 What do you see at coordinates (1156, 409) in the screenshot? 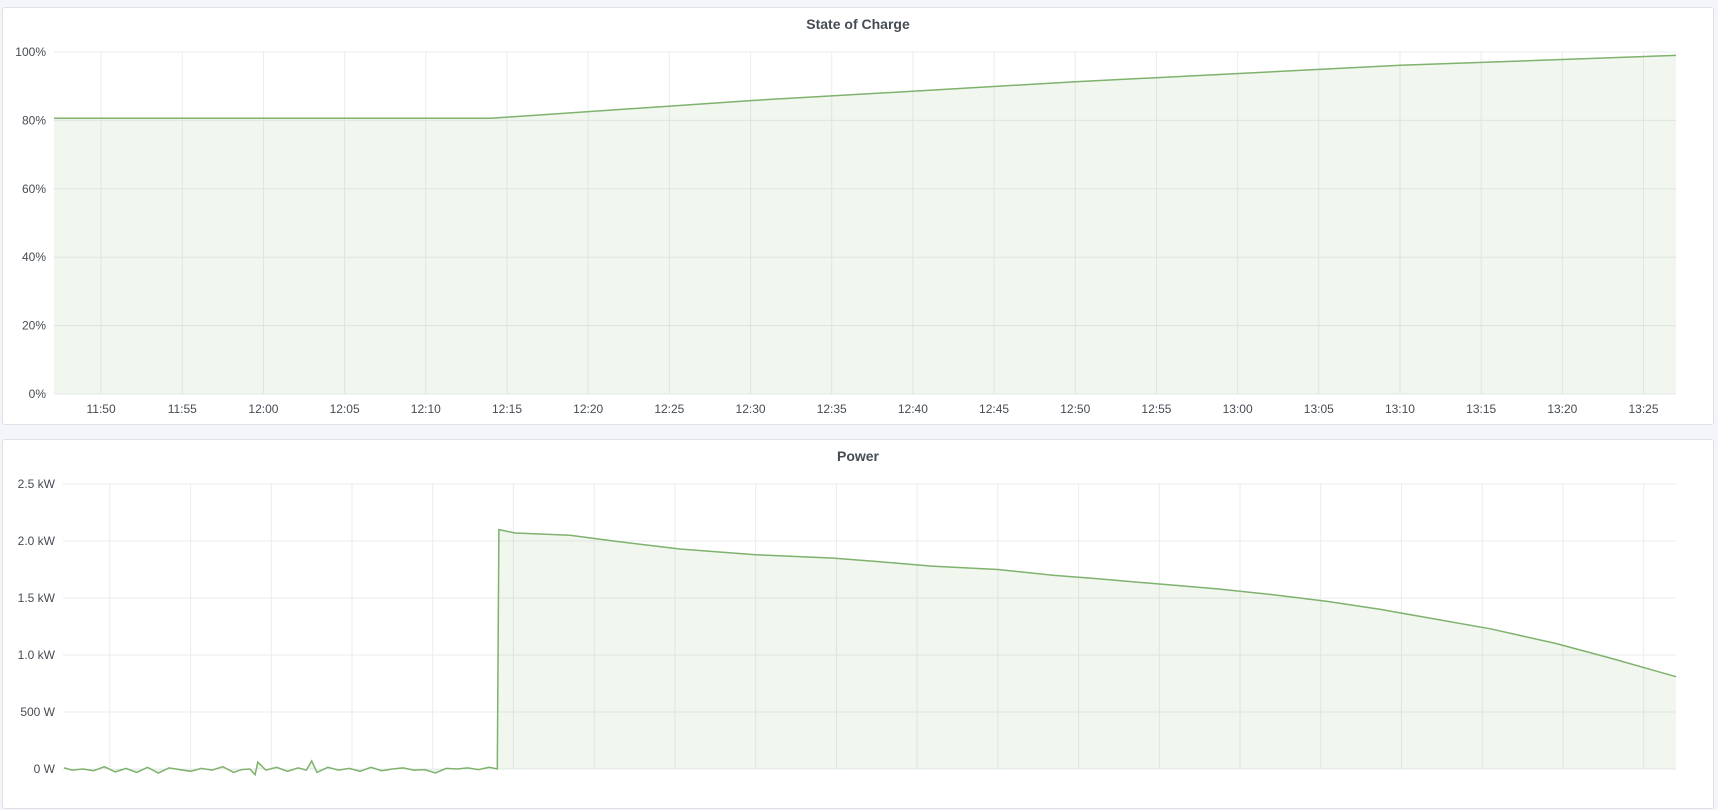
I see `x-tick-label: 12:55` at bounding box center [1156, 409].